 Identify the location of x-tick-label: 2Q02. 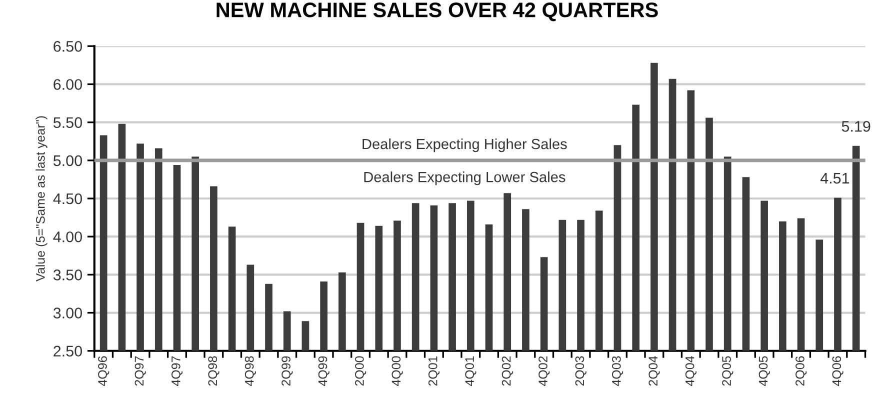
(507, 371).